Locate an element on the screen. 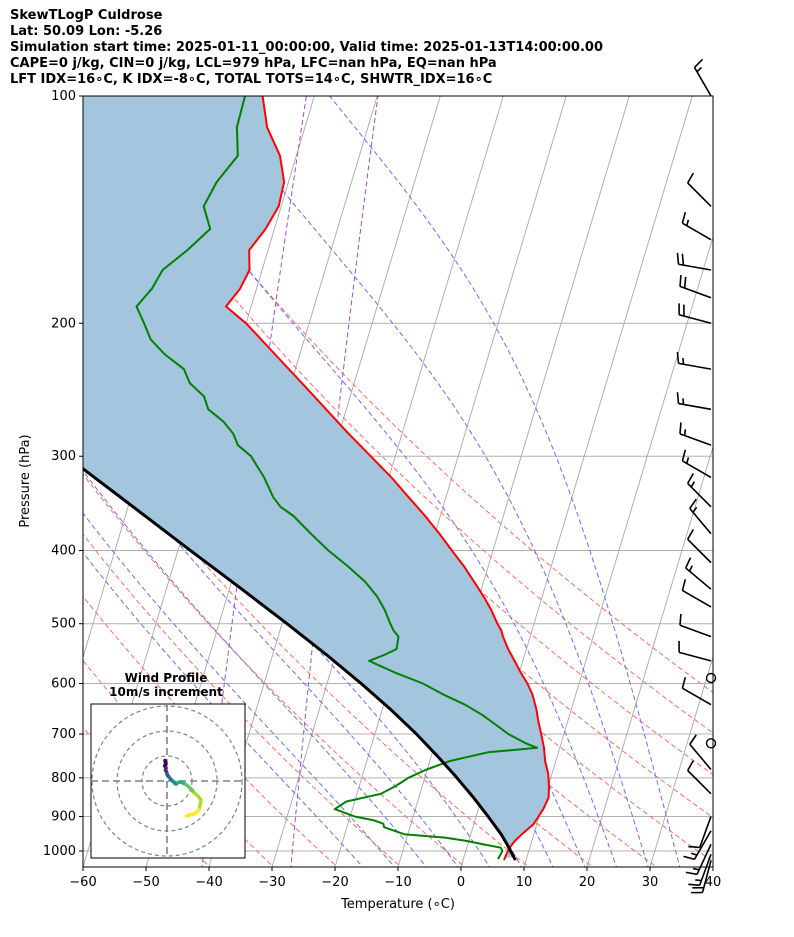  y-tick-label: 400 is located at coordinates (63, 551).